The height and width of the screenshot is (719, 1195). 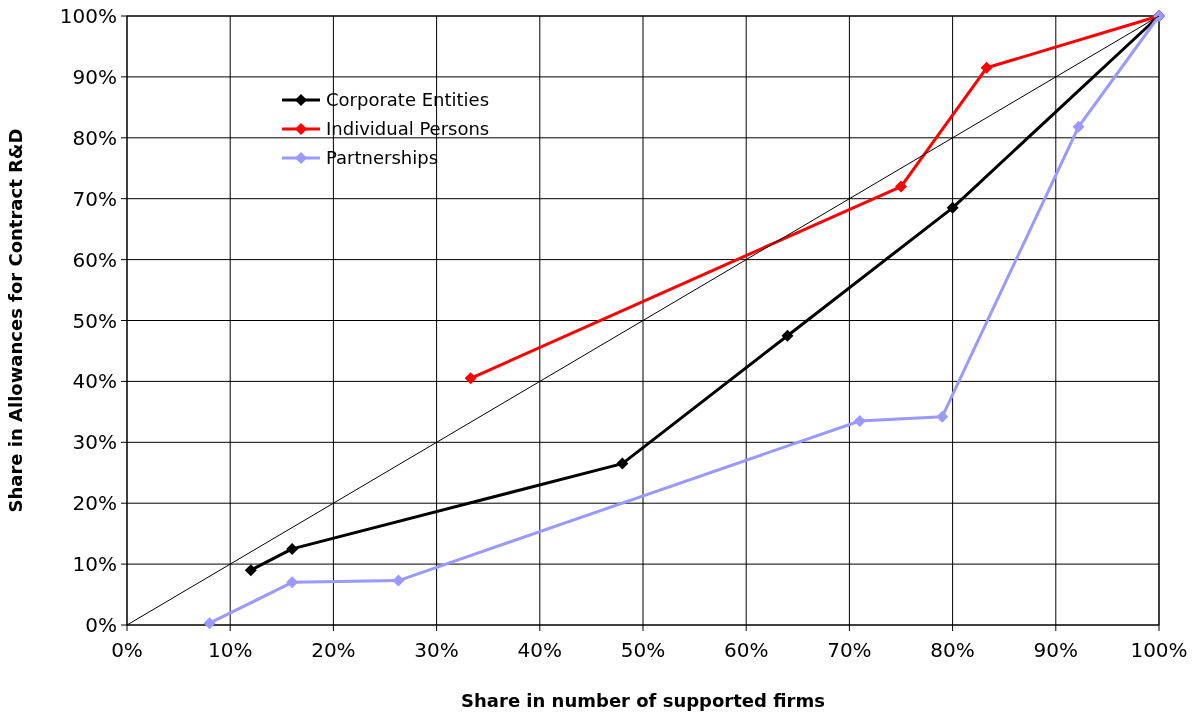 What do you see at coordinates (88, 16) in the screenshot?
I see `y-tick-label: 100%` at bounding box center [88, 16].